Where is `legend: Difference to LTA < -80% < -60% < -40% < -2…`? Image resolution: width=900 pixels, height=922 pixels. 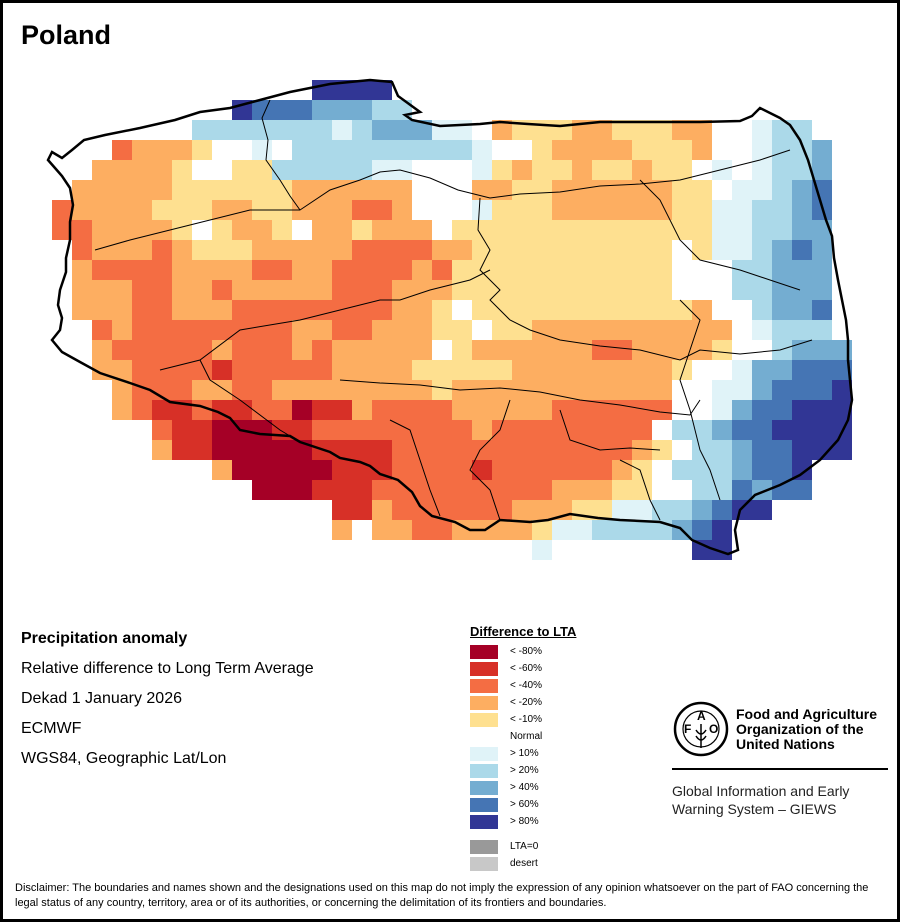 legend: Difference to LTA < -80% < -60% < -40% < -2… is located at coordinates (523, 748).